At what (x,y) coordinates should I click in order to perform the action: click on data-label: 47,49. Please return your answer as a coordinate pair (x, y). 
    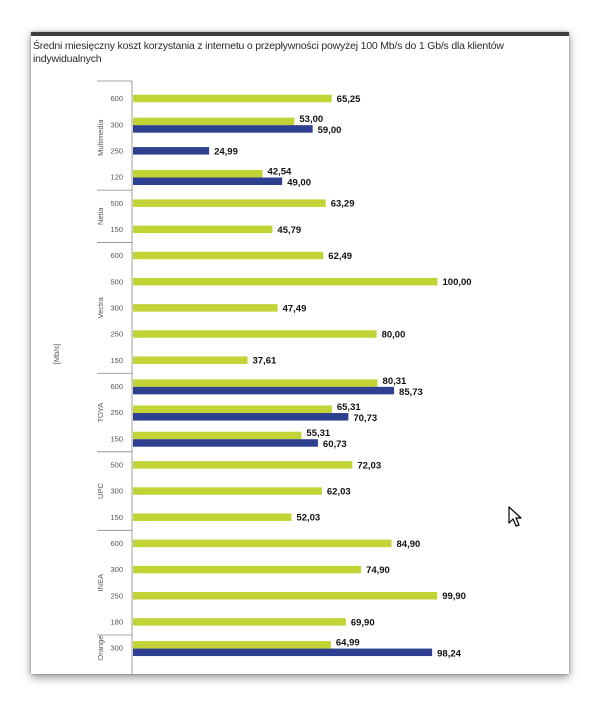
    Looking at the image, I should click on (295, 308).